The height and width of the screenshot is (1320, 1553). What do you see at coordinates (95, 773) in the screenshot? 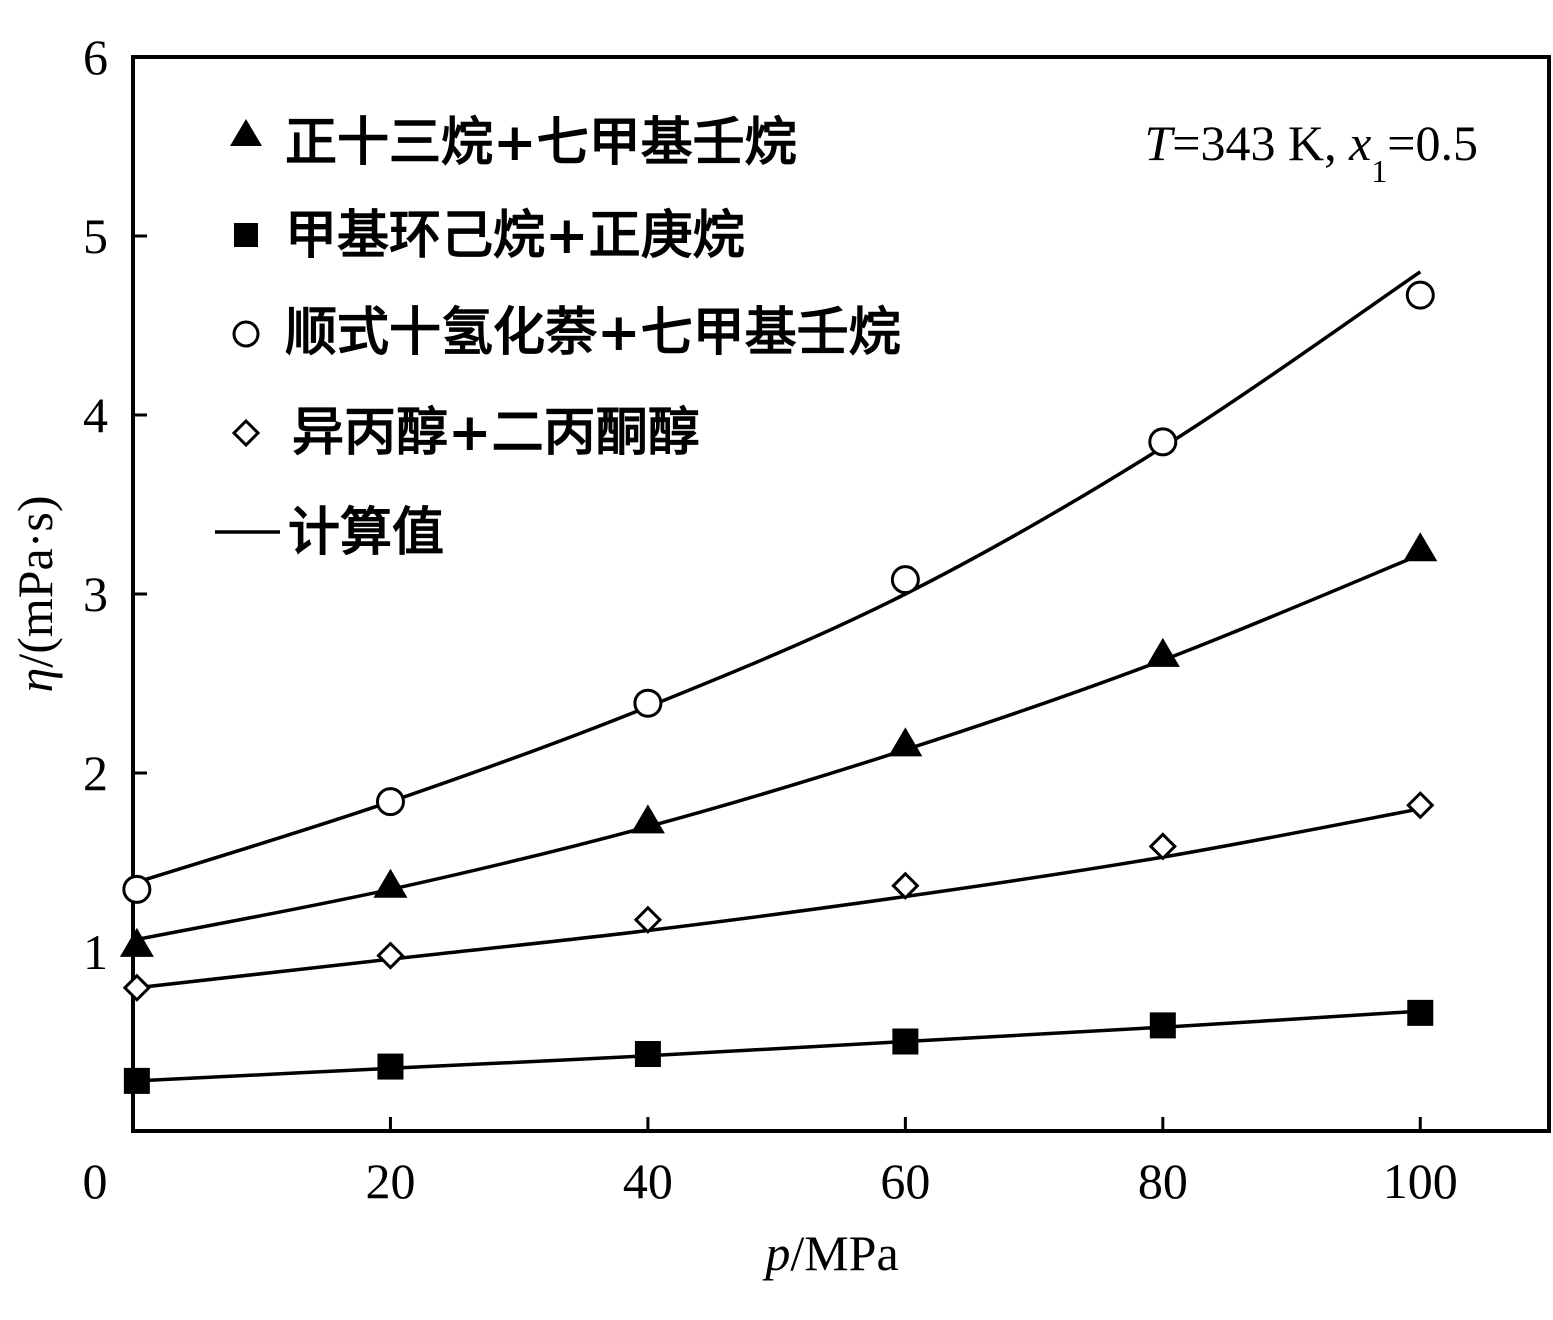
I see `y-tick-label-1: 2` at bounding box center [95, 773].